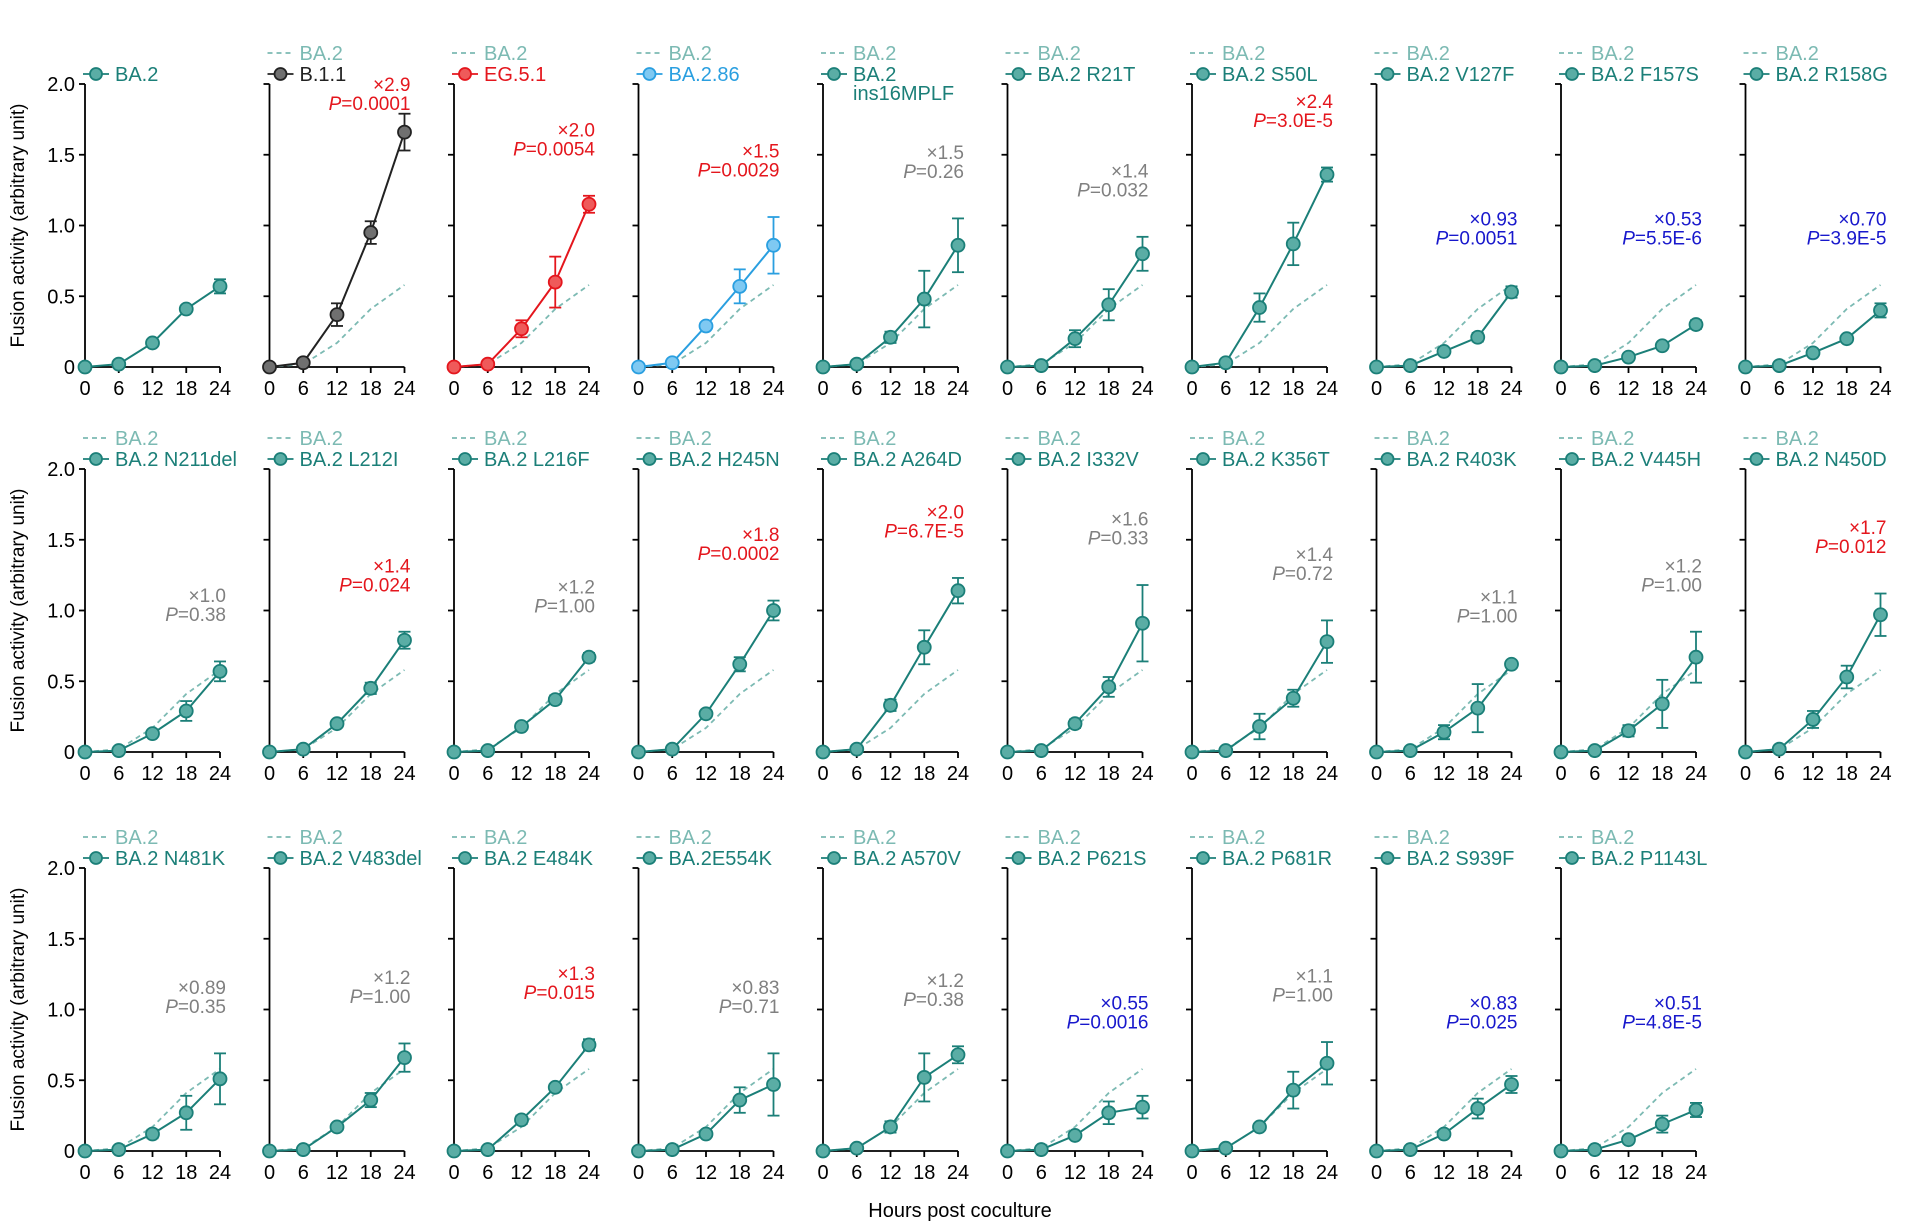  Describe the element at coordinates (1662, 1023) in the screenshot. I see `p-value-label: P=4.8E-5` at that location.